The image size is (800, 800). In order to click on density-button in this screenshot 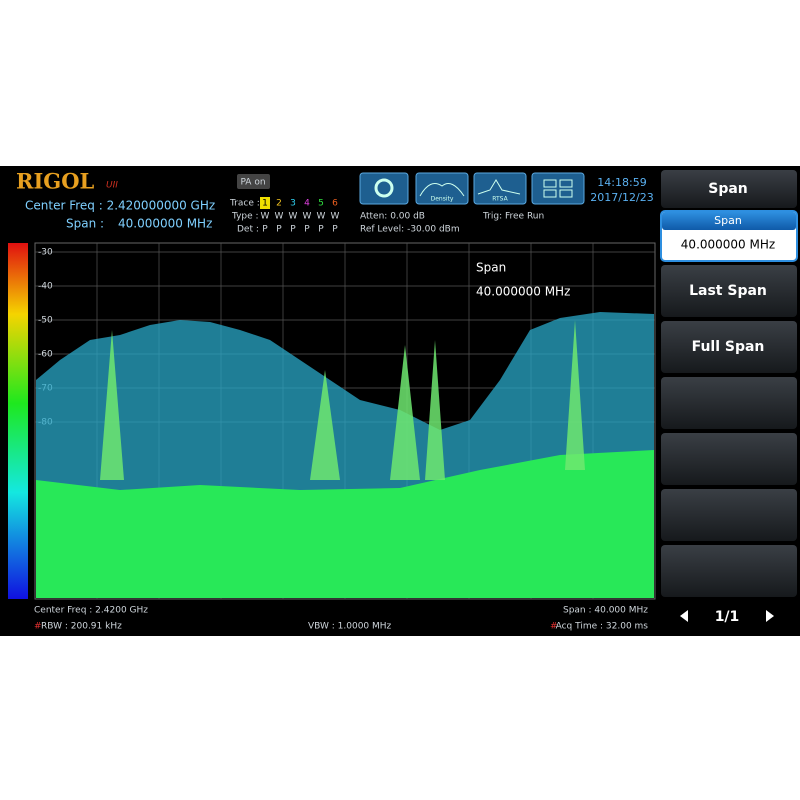, I will do `click(442, 188)`.